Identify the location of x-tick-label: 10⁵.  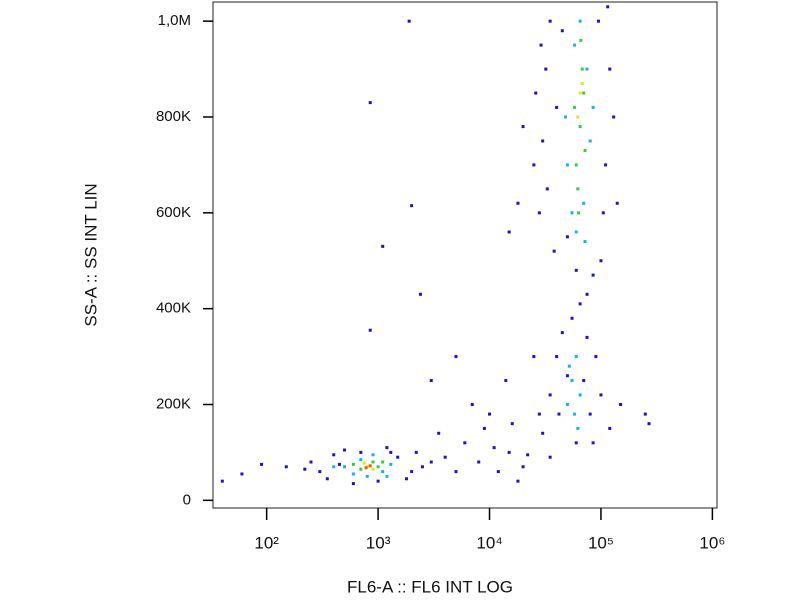
(601, 542).